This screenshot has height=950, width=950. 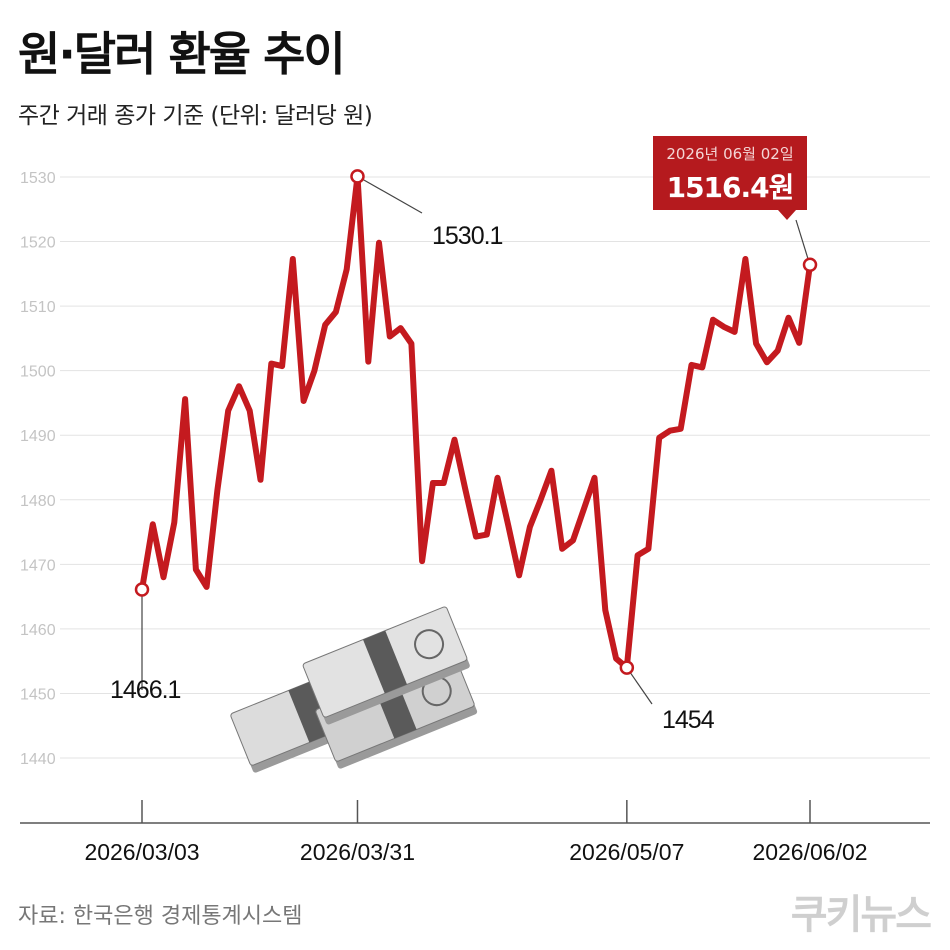 I want to click on y-tick-label: 1480, so click(x=38, y=501).